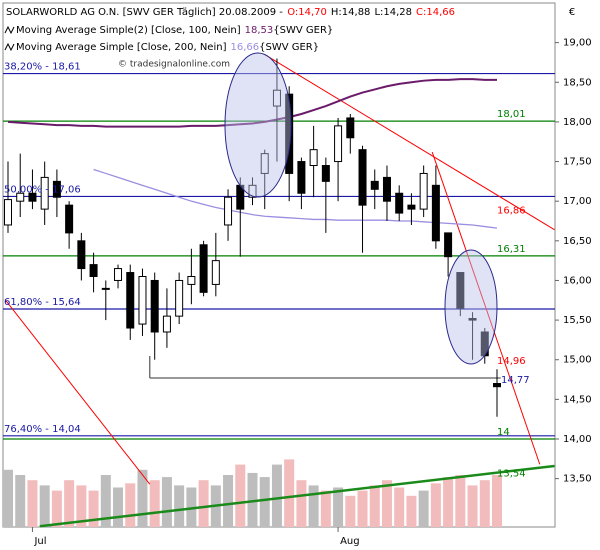  What do you see at coordinates (244, 47) in the screenshot?
I see `legend-value: 16,66` at bounding box center [244, 47].